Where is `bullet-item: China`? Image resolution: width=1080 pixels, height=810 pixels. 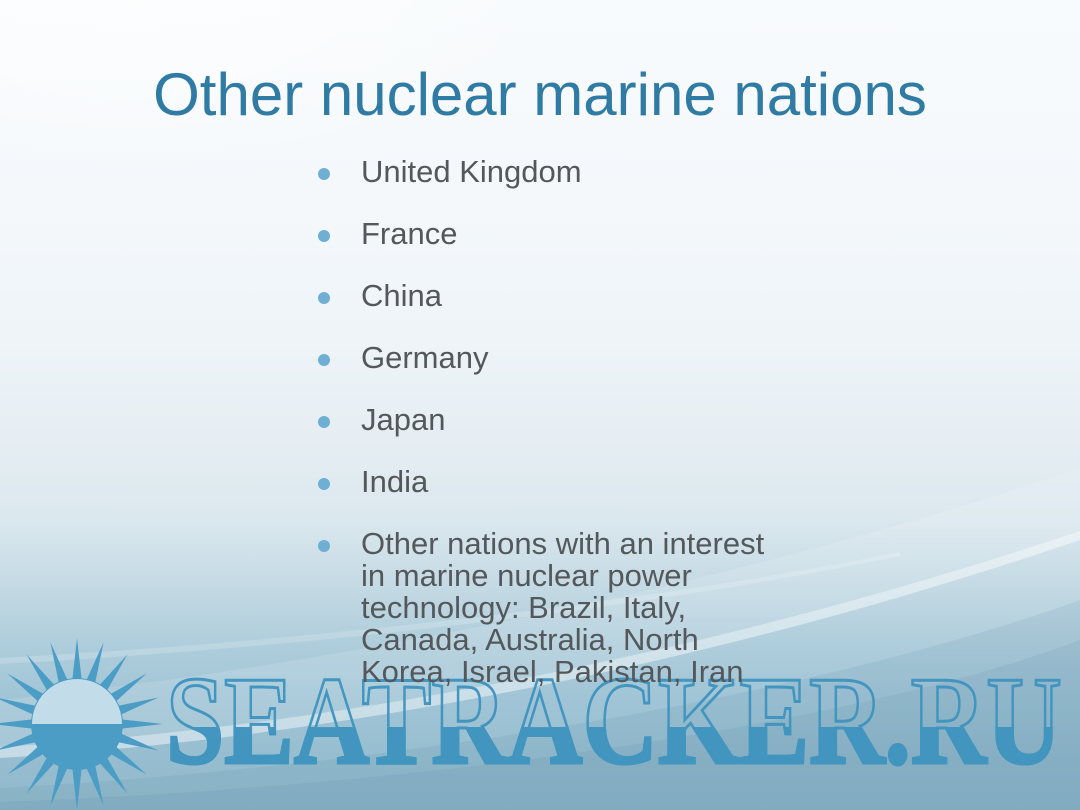
bullet-item: China is located at coordinates (553, 296).